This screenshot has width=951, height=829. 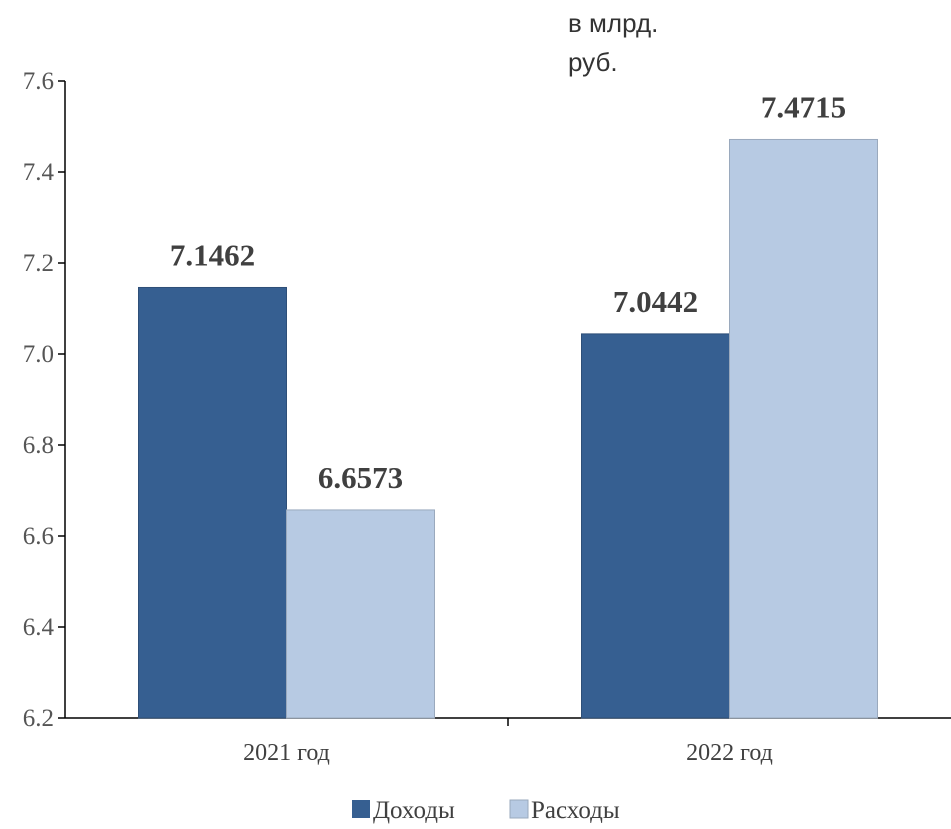 I want to click on legend-label-rashody: Расходы, so click(x=575, y=810).